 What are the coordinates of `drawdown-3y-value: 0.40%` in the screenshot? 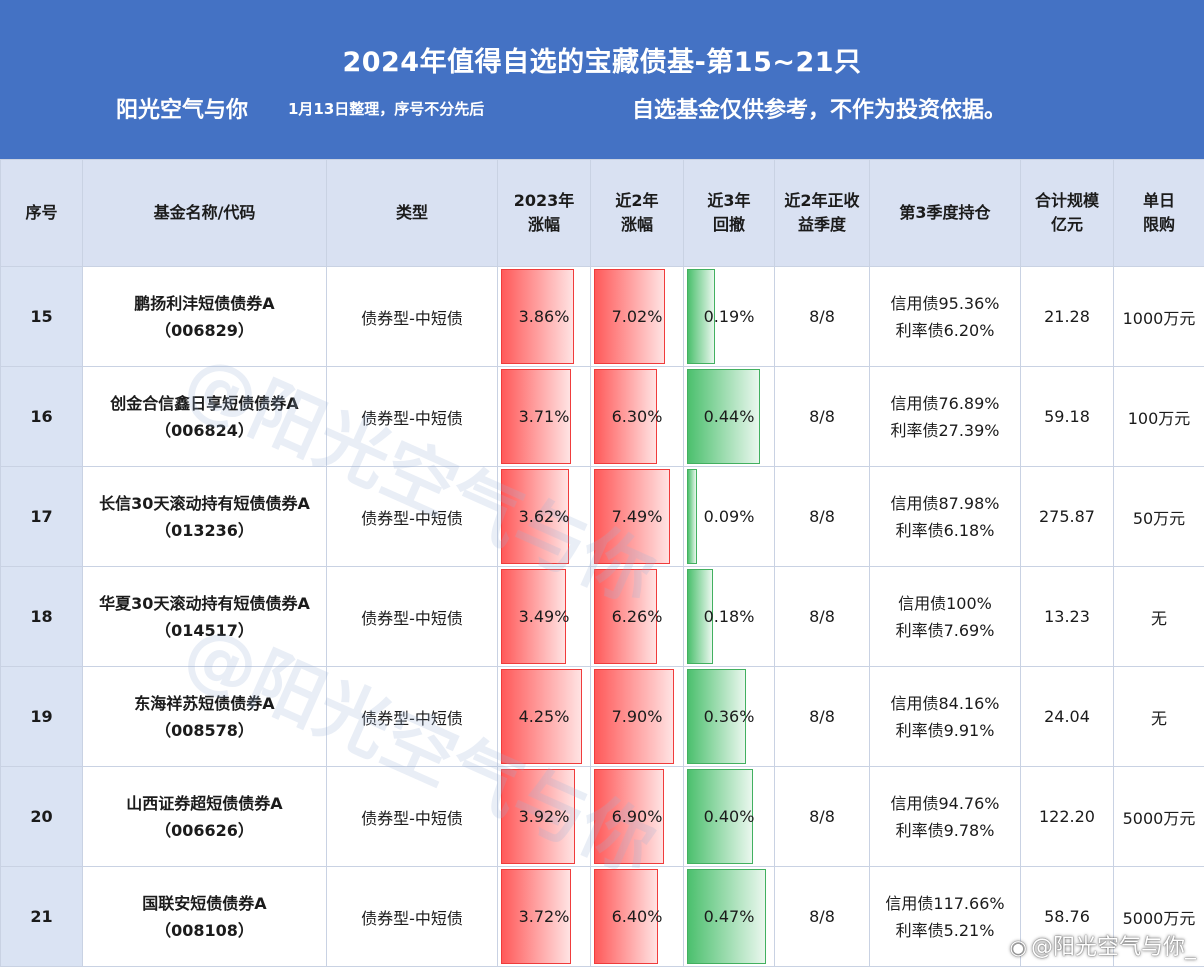 It's located at (729, 816).